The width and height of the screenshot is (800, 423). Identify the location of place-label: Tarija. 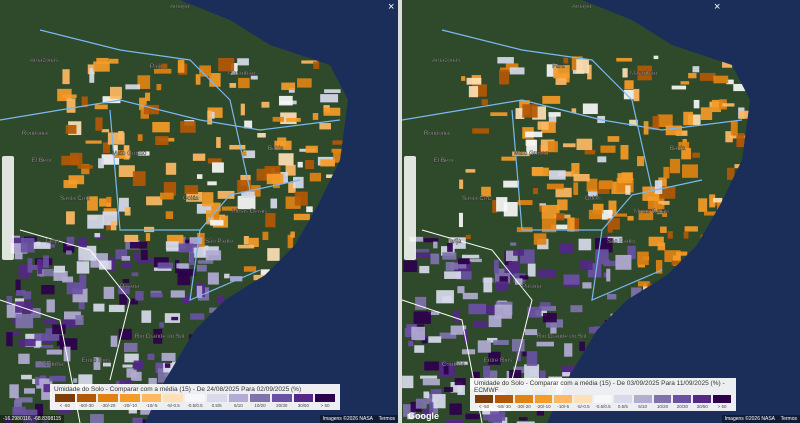
(52, 242).